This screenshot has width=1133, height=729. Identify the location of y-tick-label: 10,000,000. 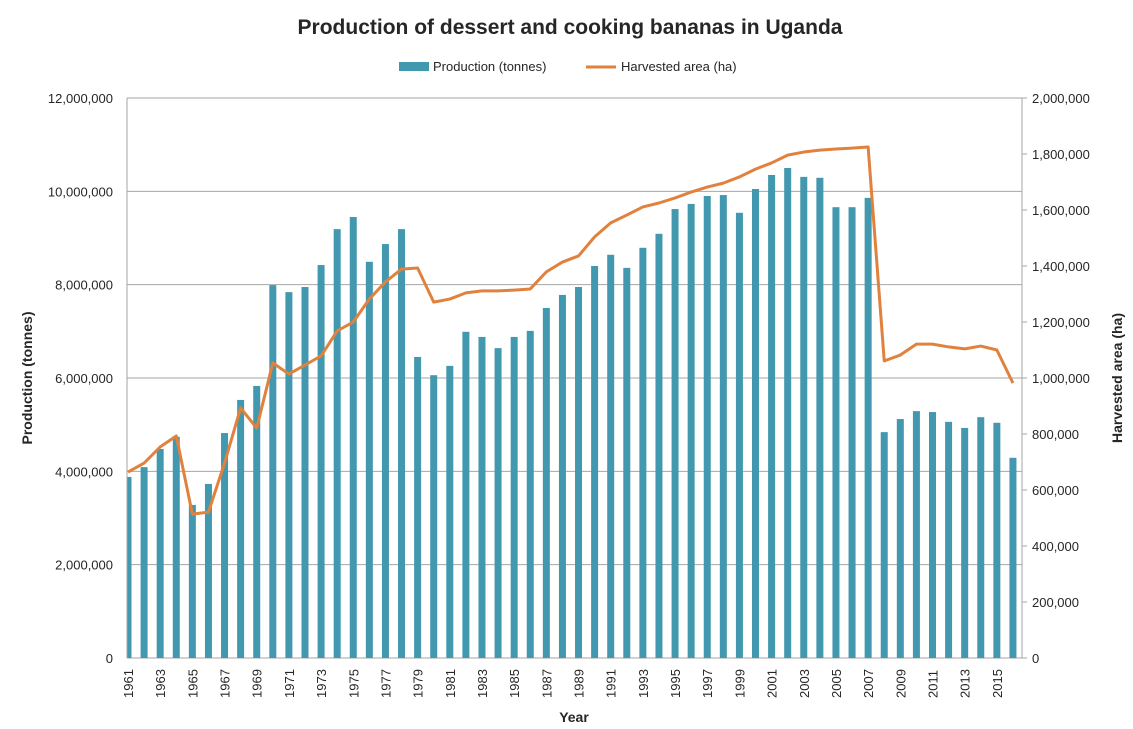
(80, 191).